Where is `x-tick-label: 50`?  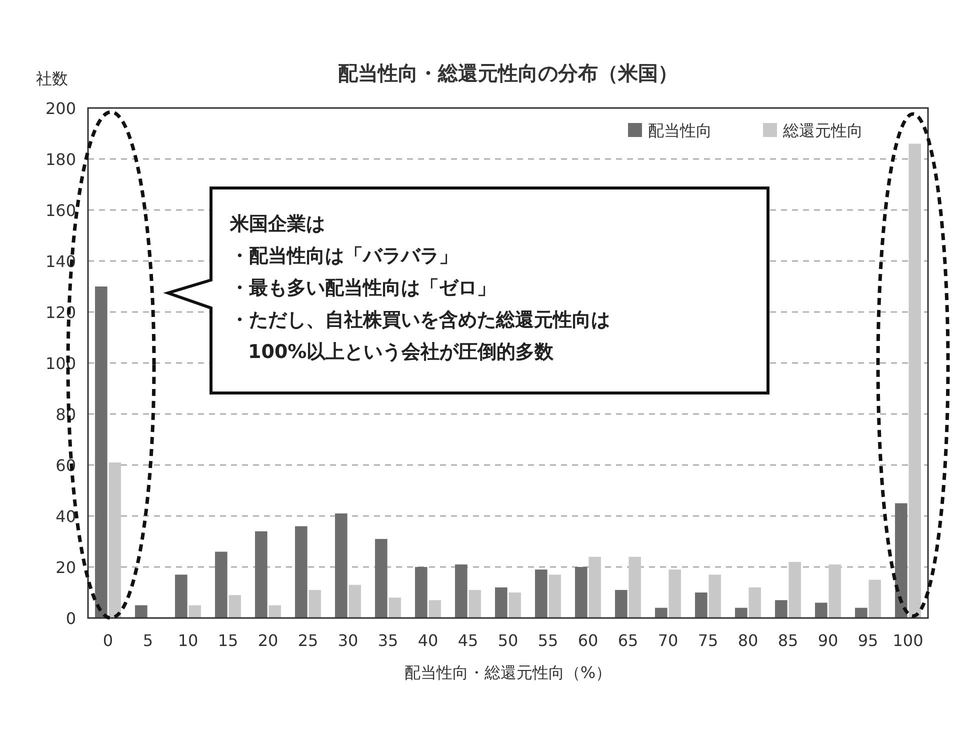 x-tick-label: 50 is located at coordinates (508, 640).